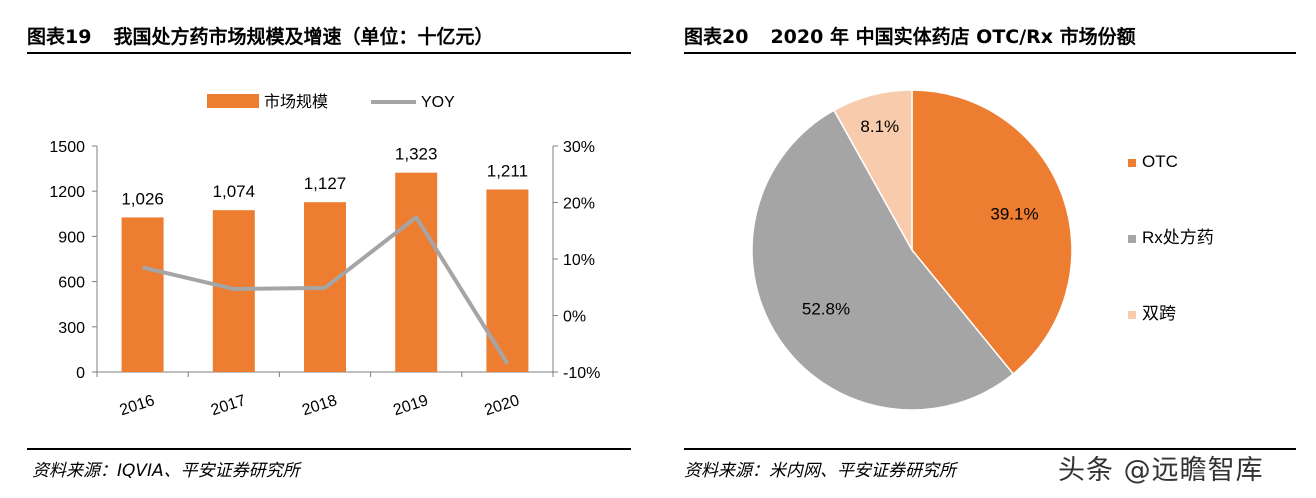 This screenshot has width=1316, height=498. I want to click on left-source-note: 资料来源：IQVIA、平安证券研究所, so click(166, 471).